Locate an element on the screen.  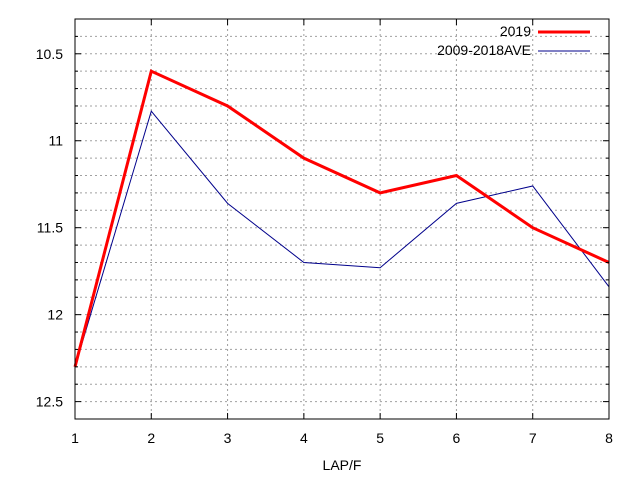
x-tick-label: 8 is located at coordinates (609, 438).